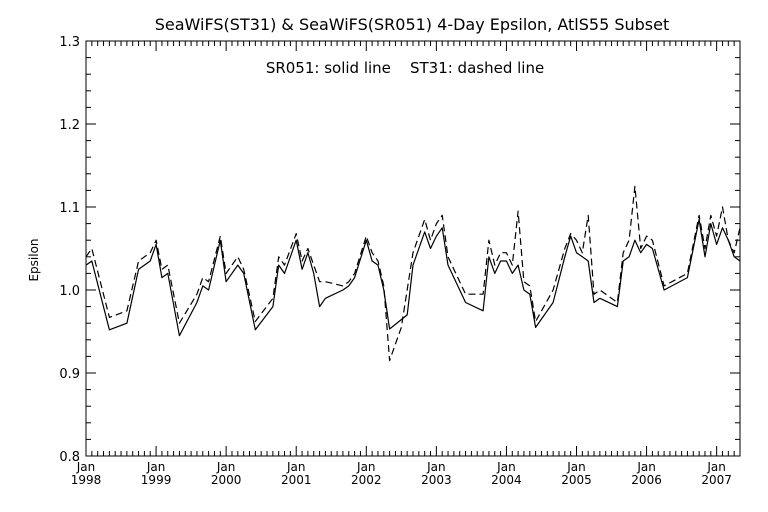 The height and width of the screenshot is (512, 768). I want to click on x-tick-year: 2003, so click(436, 480).